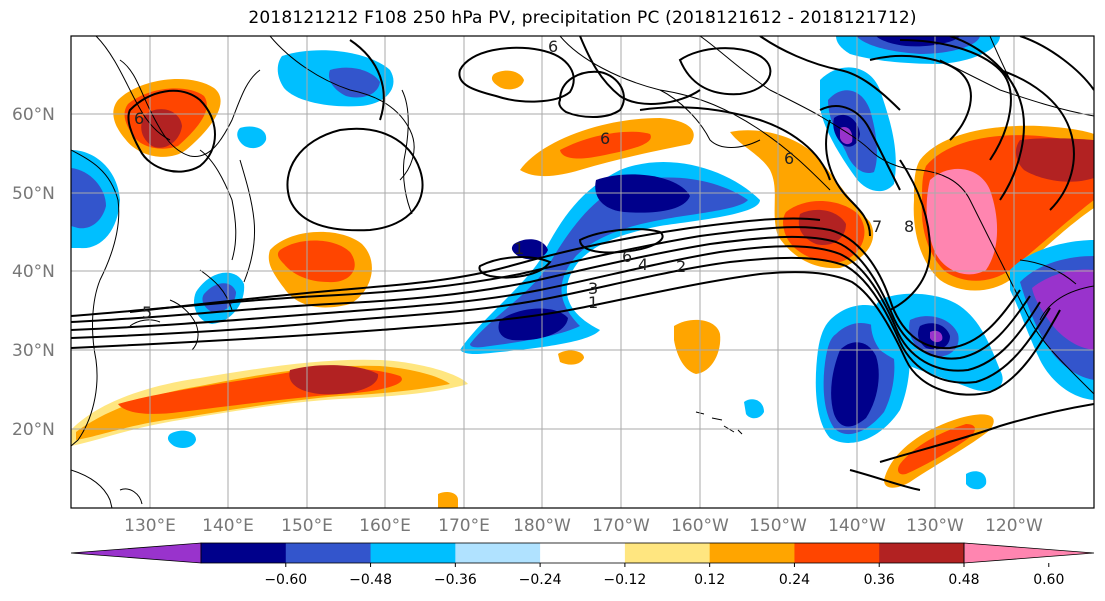 The width and height of the screenshot is (1105, 601). I want to click on lon-label: 170°E, so click(464, 526).